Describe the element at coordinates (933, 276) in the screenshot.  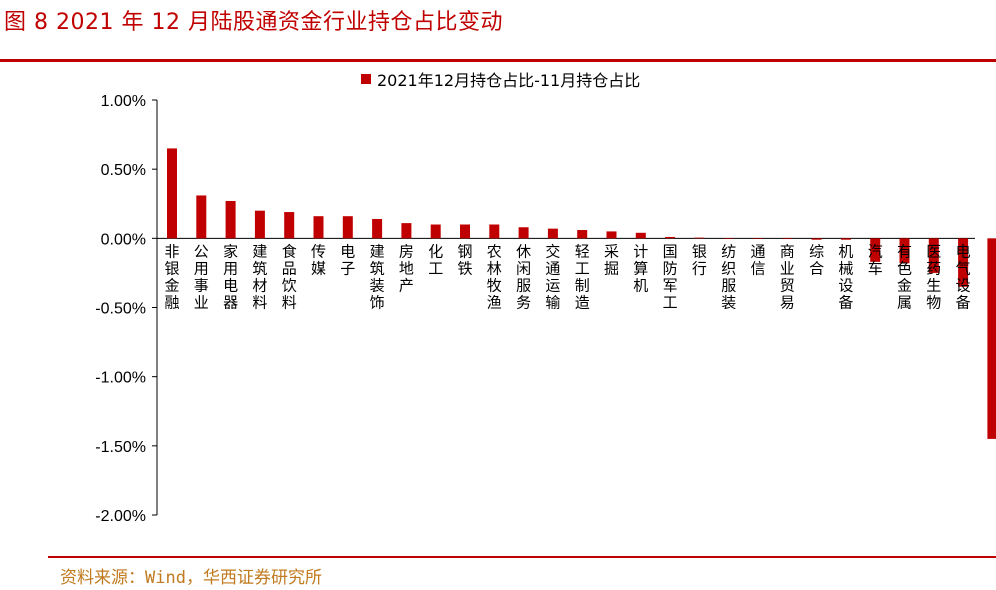
I see `category-label: 医药生物` at that location.